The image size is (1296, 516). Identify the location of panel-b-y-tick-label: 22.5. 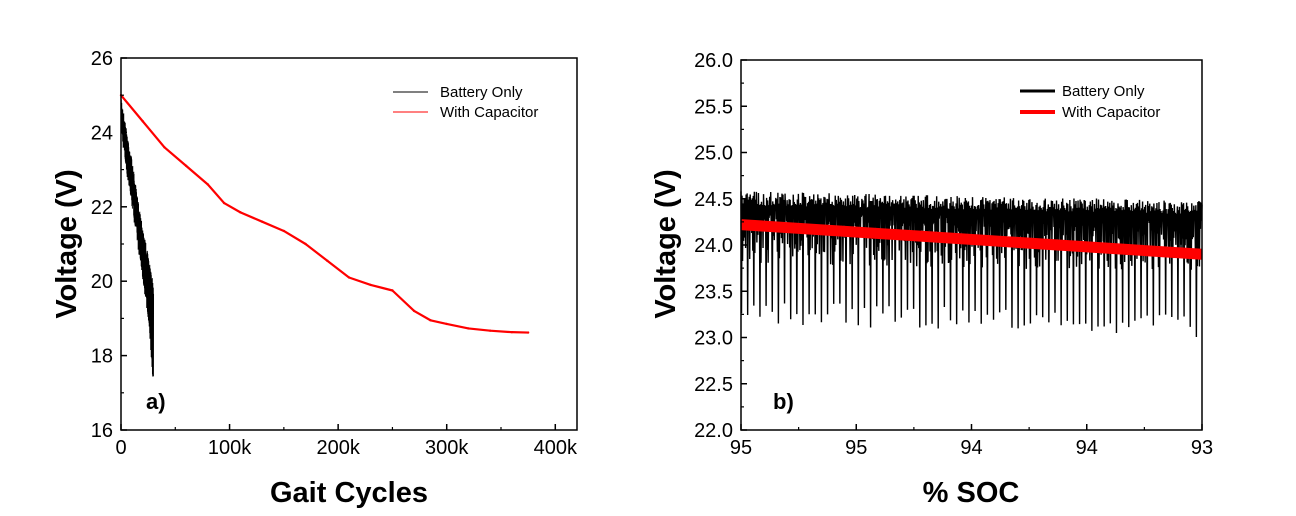
(713, 385).